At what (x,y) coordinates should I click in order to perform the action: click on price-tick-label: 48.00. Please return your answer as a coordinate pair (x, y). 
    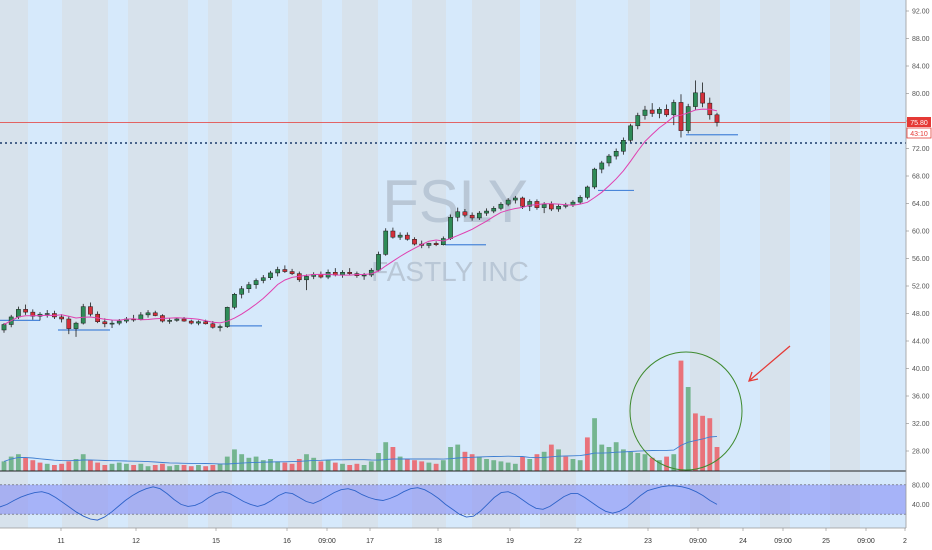
    Looking at the image, I should click on (921, 314).